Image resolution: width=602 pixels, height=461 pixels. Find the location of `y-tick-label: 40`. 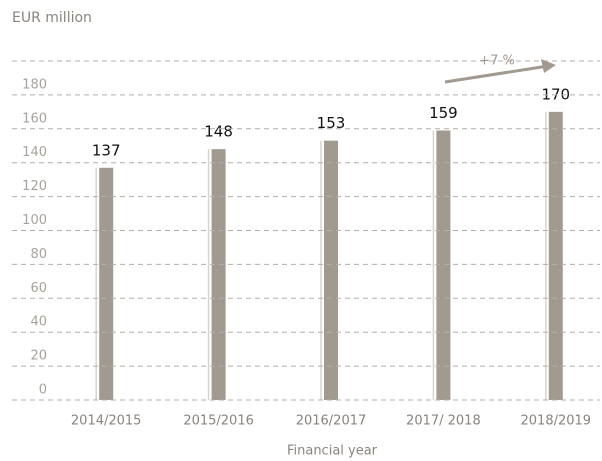

y-tick-label: 40 is located at coordinates (38, 322).